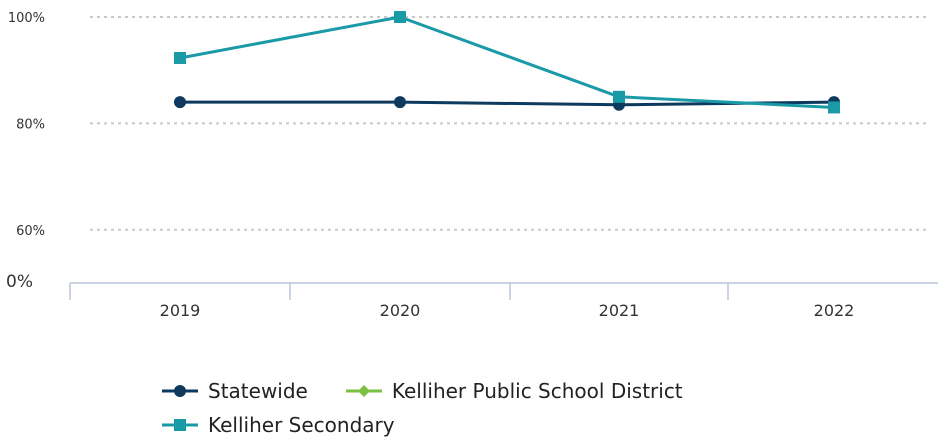 This screenshot has height=442, width=938. What do you see at coordinates (619, 310) in the screenshot?
I see `x-tick-label-2021: 2021` at bounding box center [619, 310].